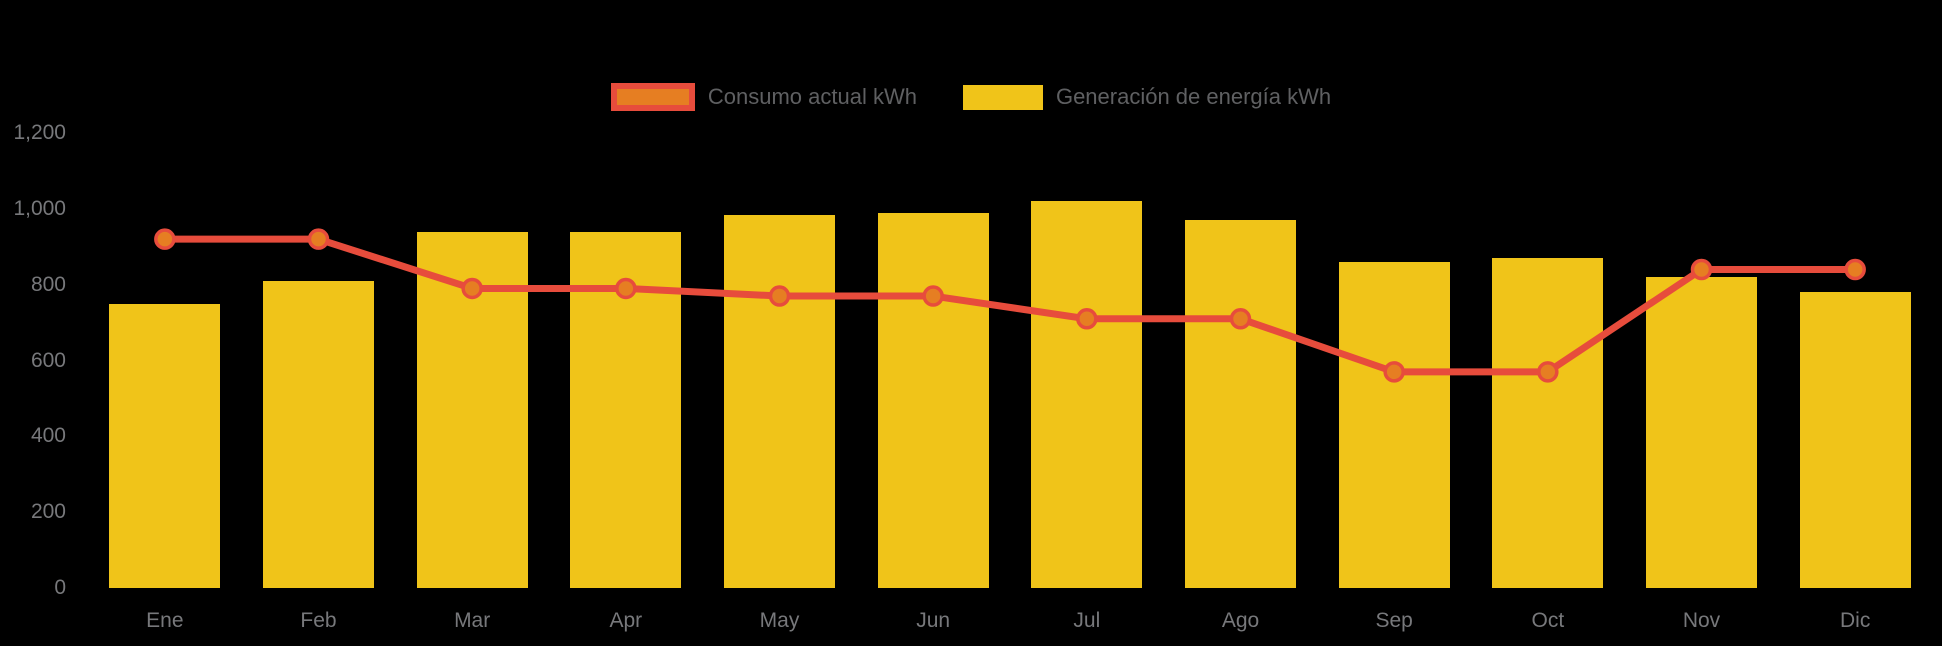 The image size is (1942, 646). What do you see at coordinates (165, 620) in the screenshot?
I see `x-tick-label: Ene` at bounding box center [165, 620].